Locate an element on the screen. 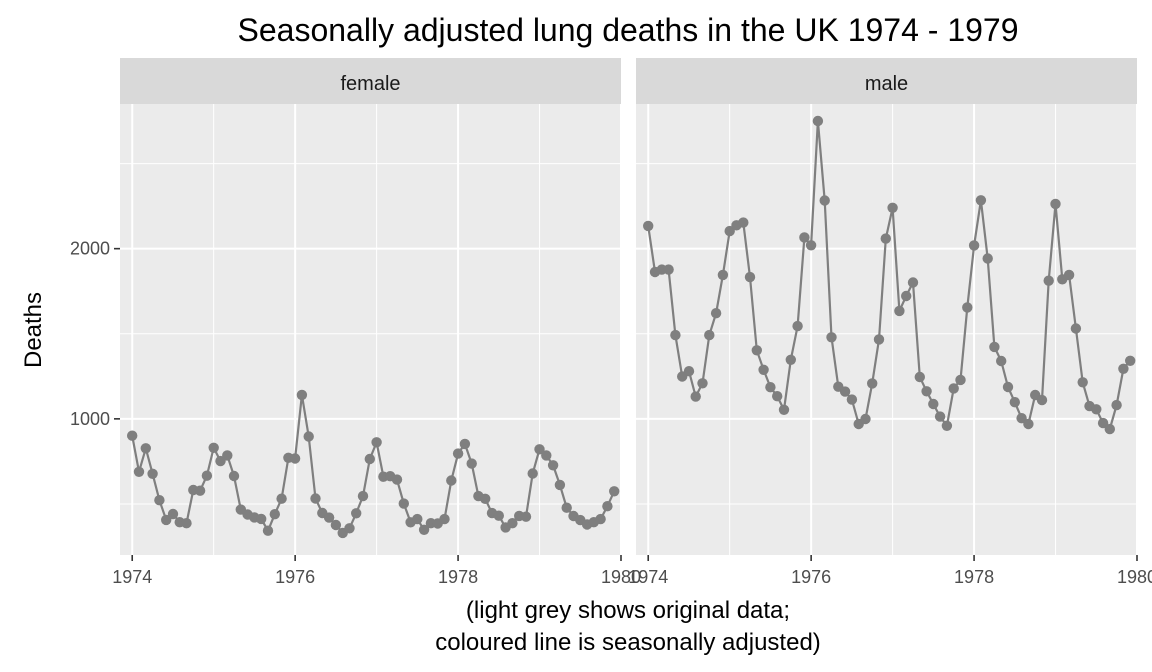 Image resolution: width=1152 pixels, height=672 pixels. x-axis-title-line-1: (light grey shows original data; is located at coordinates (628, 610).